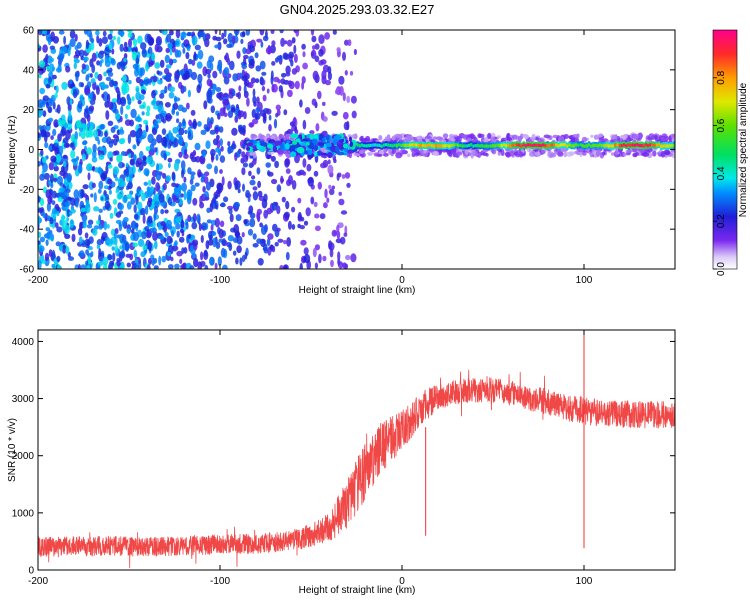  What do you see at coordinates (721, 221) in the screenshot?
I see `colorbar-tick-label: 0.2` at bounding box center [721, 221].